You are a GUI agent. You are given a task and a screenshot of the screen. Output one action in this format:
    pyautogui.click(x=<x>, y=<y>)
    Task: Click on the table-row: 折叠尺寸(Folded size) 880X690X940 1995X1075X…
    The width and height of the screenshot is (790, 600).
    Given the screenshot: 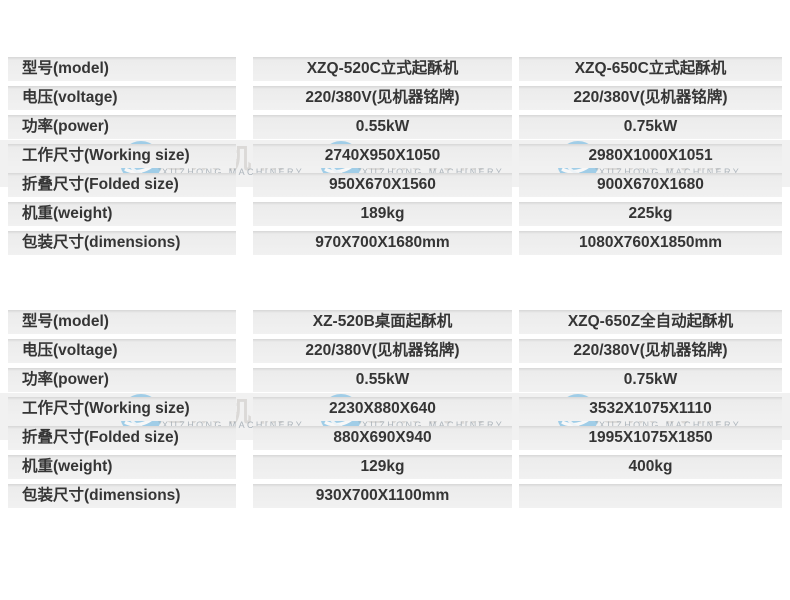 What is the action you would take?
    pyautogui.click(x=395, y=438)
    